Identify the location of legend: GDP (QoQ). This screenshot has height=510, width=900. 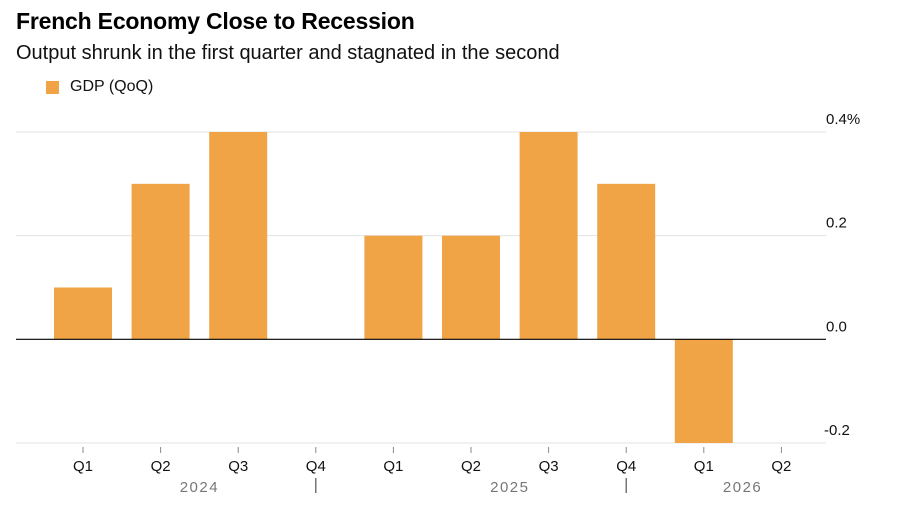
(84, 87).